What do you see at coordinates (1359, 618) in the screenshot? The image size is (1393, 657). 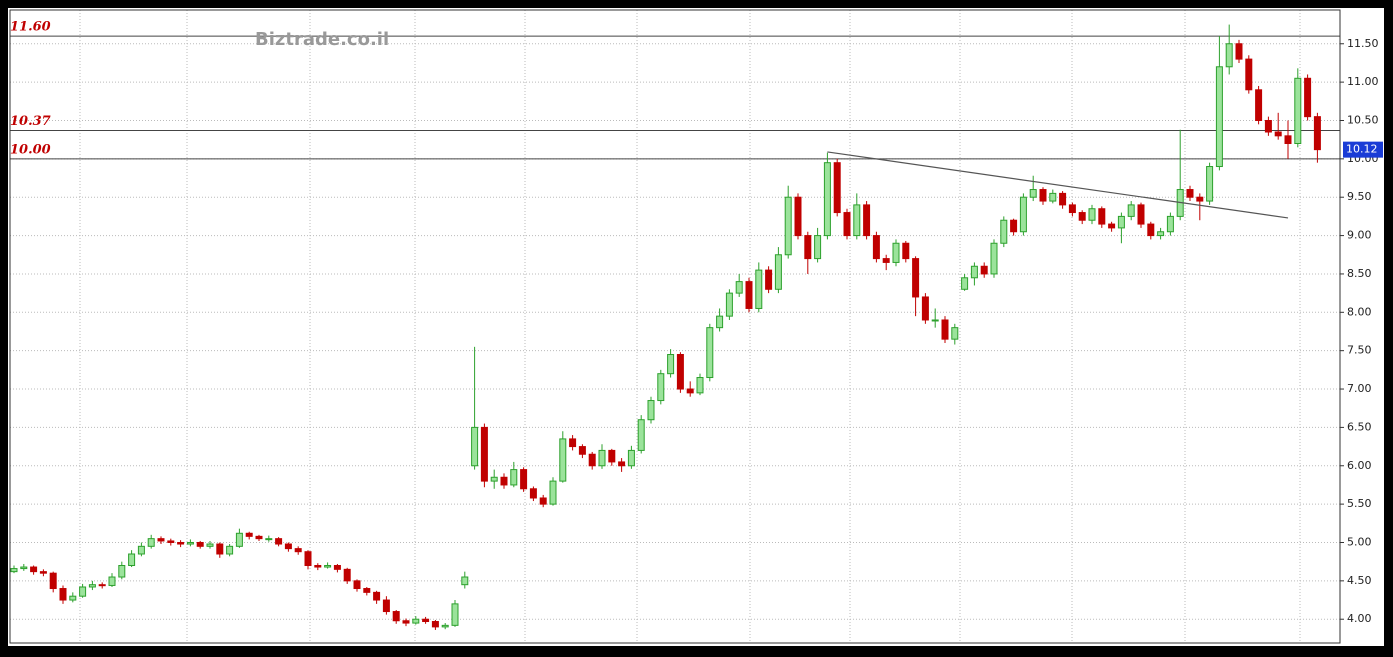 I see `y-tick-label: 4.00` at bounding box center [1359, 618].